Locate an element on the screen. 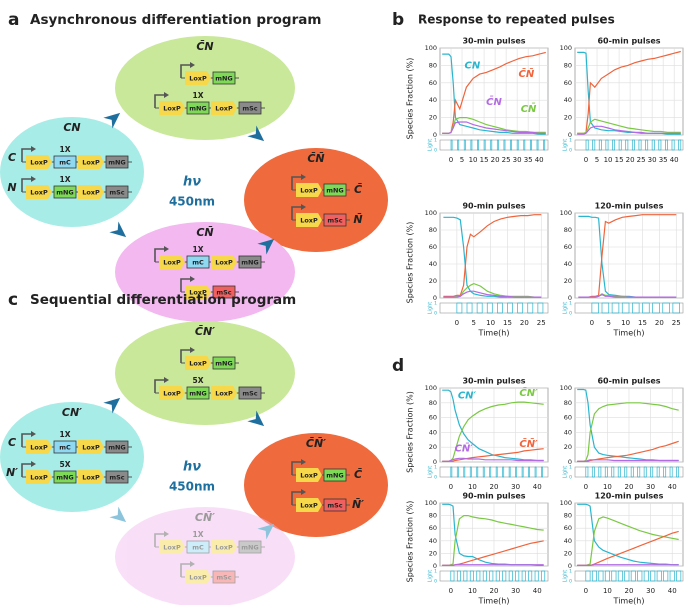 Image resolution: width=689 pixels, height=605 pixels. annotation: C̄N̄′ is located at coordinates (528, 443).